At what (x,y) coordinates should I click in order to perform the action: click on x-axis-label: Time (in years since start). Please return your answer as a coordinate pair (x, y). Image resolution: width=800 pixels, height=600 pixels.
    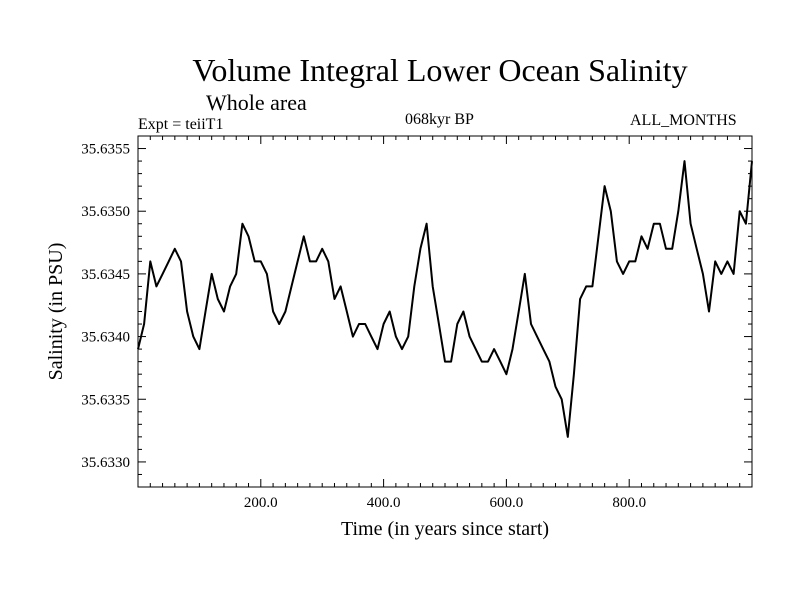
    Looking at the image, I should click on (445, 529).